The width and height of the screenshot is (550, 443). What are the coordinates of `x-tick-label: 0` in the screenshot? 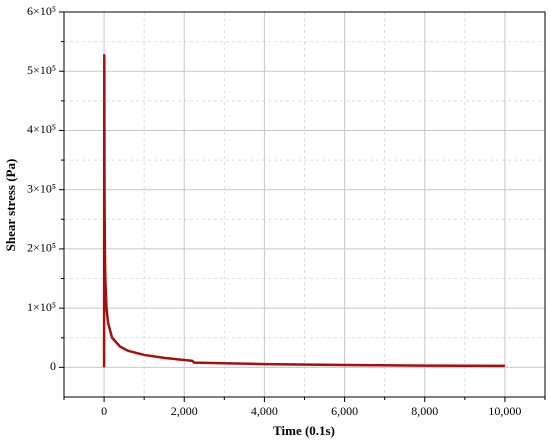 It's located at (104, 411).